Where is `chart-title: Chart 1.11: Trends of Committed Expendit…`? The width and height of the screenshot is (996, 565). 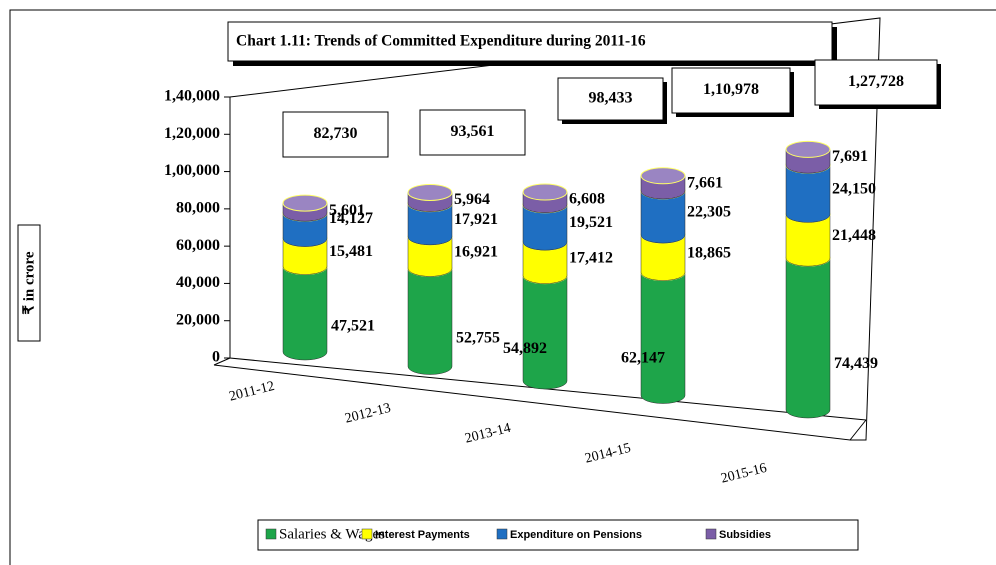
chart-title: Chart 1.11: Trends of Committed Expendit… is located at coordinates (441, 41).